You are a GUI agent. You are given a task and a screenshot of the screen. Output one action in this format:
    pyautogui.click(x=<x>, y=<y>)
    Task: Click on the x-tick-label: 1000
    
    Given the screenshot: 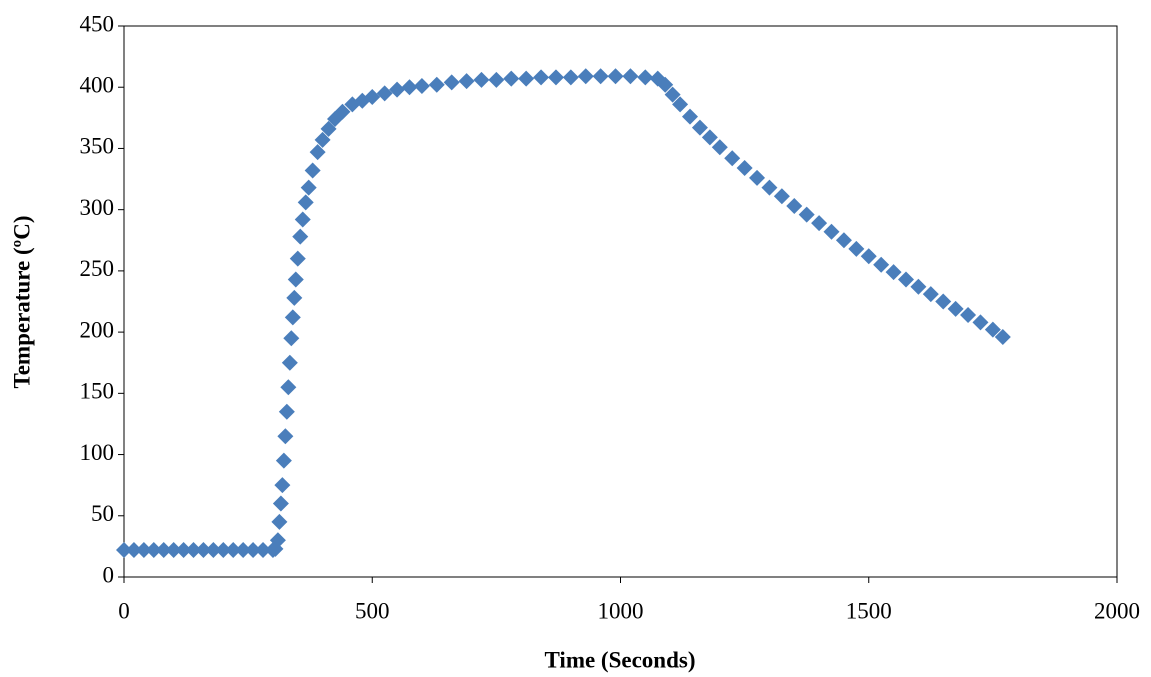 What is the action you would take?
    pyautogui.click(x=621, y=610)
    